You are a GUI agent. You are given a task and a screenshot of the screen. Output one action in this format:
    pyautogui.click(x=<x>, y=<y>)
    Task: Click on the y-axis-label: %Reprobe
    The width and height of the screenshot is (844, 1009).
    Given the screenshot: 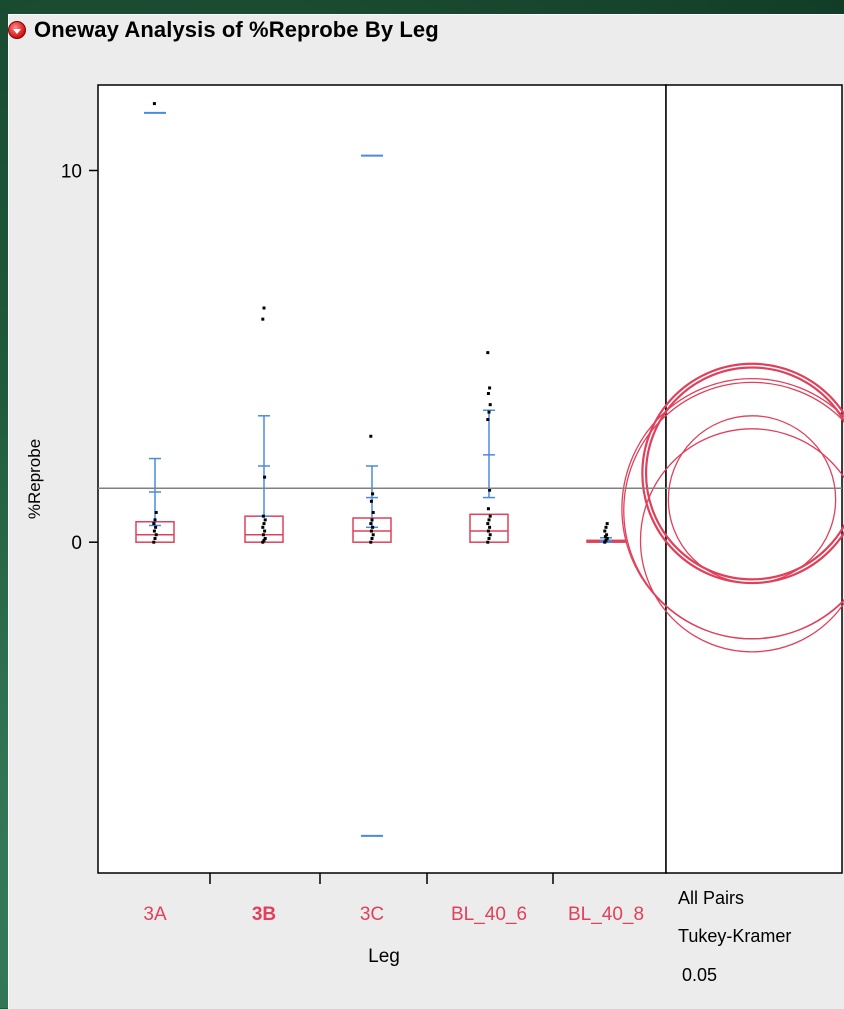 What is the action you would take?
    pyautogui.click(x=34, y=479)
    